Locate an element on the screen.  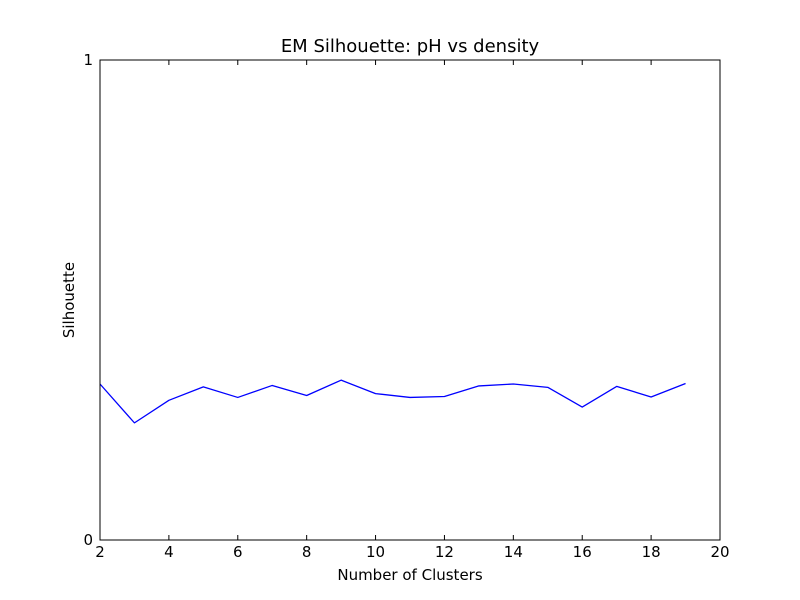
x-tick-label: 16 is located at coordinates (582, 552).